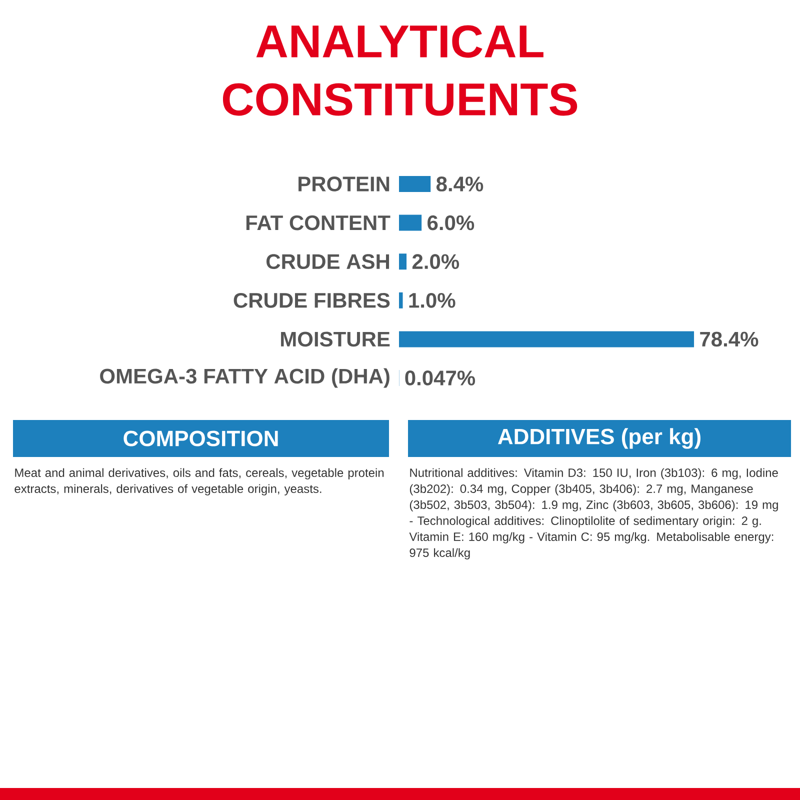 The image size is (800, 800). Describe the element at coordinates (599, 438) in the screenshot. I see `text: ADDITIVES (per kg)` at that location.